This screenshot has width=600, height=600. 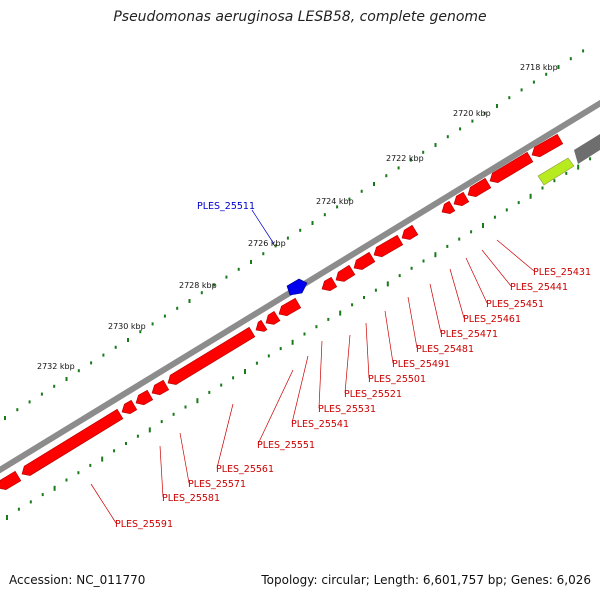 I want to click on coordinate-label: 2728 kbp, so click(x=198, y=285).